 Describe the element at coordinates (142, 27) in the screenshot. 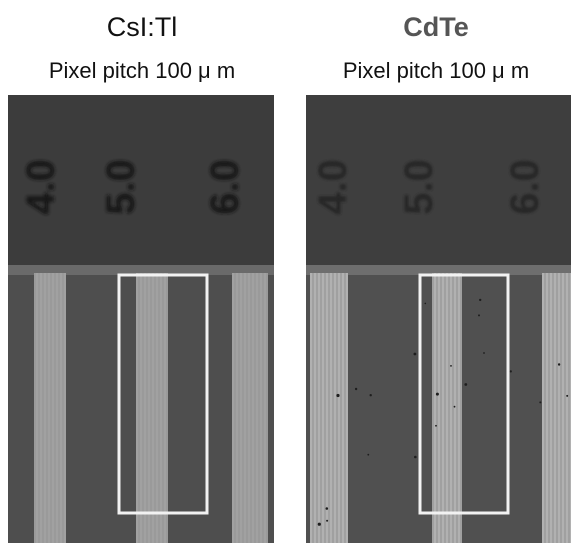

I see `left-title: CsI:Tl` at that location.